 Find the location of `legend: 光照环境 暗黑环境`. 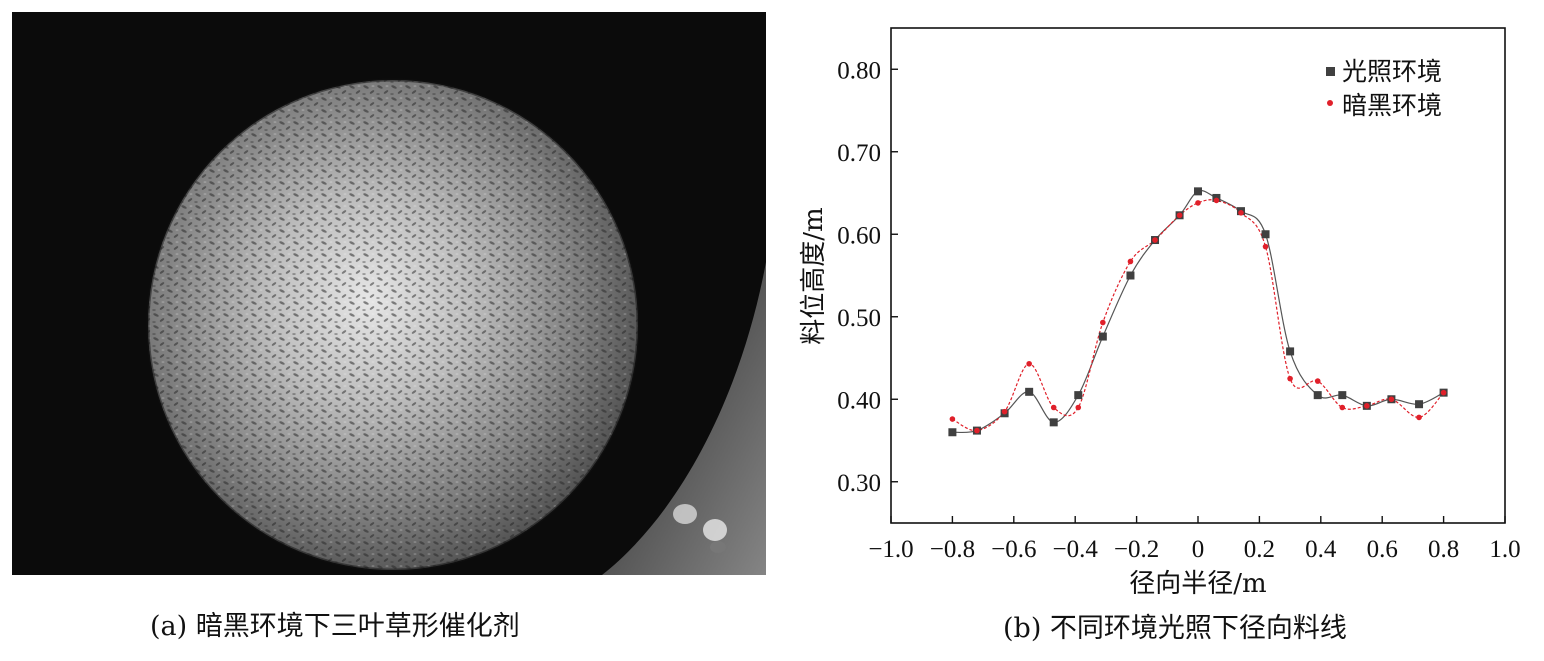

legend: 光照环境 暗黑环境 is located at coordinates (1384, 88).